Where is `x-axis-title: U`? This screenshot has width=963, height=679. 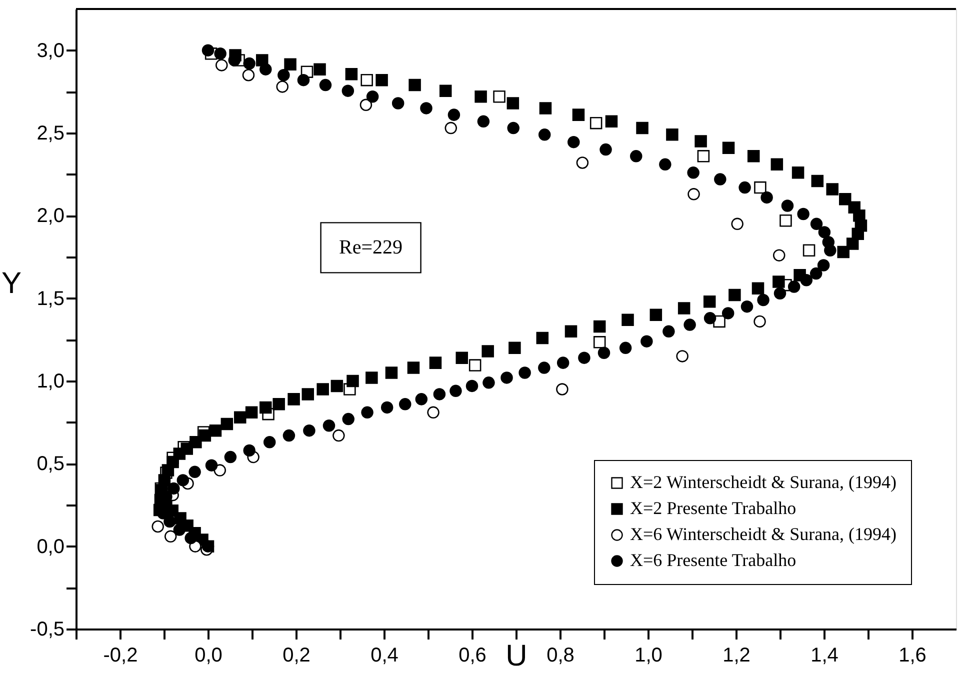 x-axis-title: U is located at coordinates (517, 656).